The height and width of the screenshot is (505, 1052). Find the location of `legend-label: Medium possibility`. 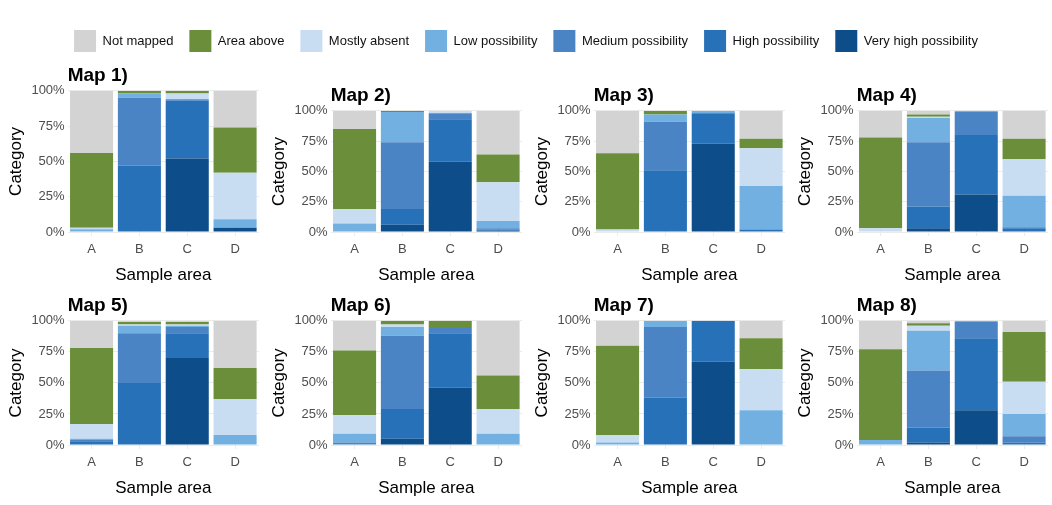

legend-label: Medium possibility is located at coordinates (635, 40).